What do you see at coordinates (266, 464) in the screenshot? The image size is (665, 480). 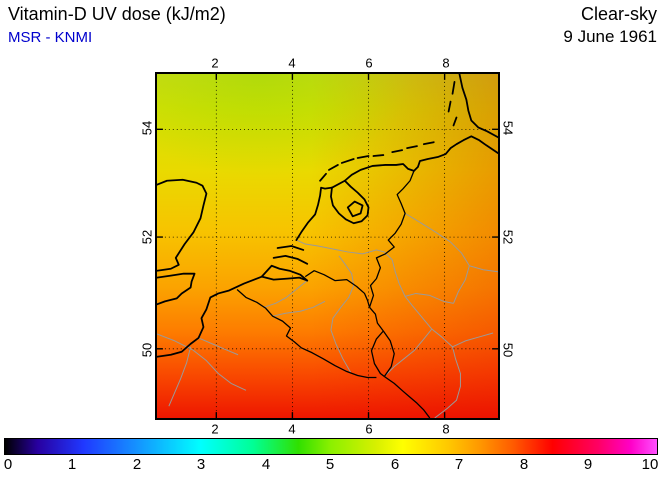 I see `colorbar-label-4: 4` at bounding box center [266, 464].